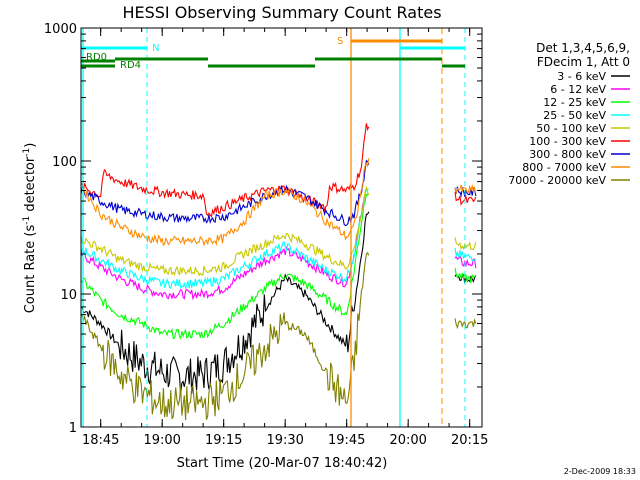 The height and width of the screenshot is (480, 640). Describe the element at coordinates (30, 186) in the screenshot. I see `y-axis-label-mid: detector` at that location.